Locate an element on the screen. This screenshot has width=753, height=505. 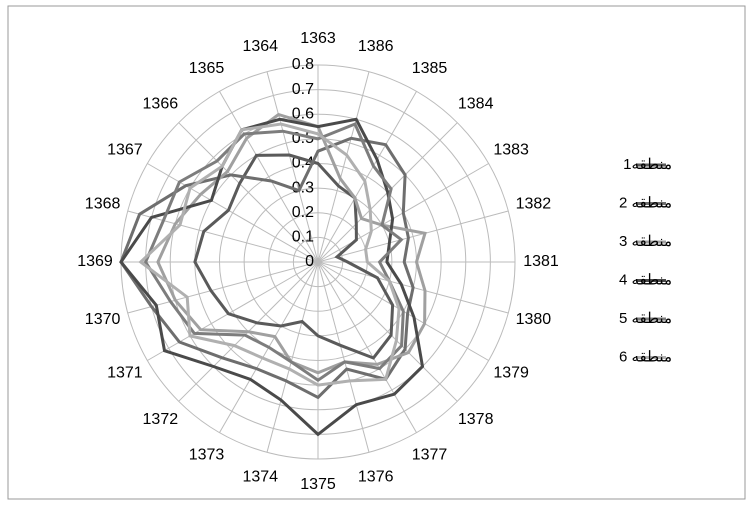
category-label: 1372 is located at coordinates (161, 419).